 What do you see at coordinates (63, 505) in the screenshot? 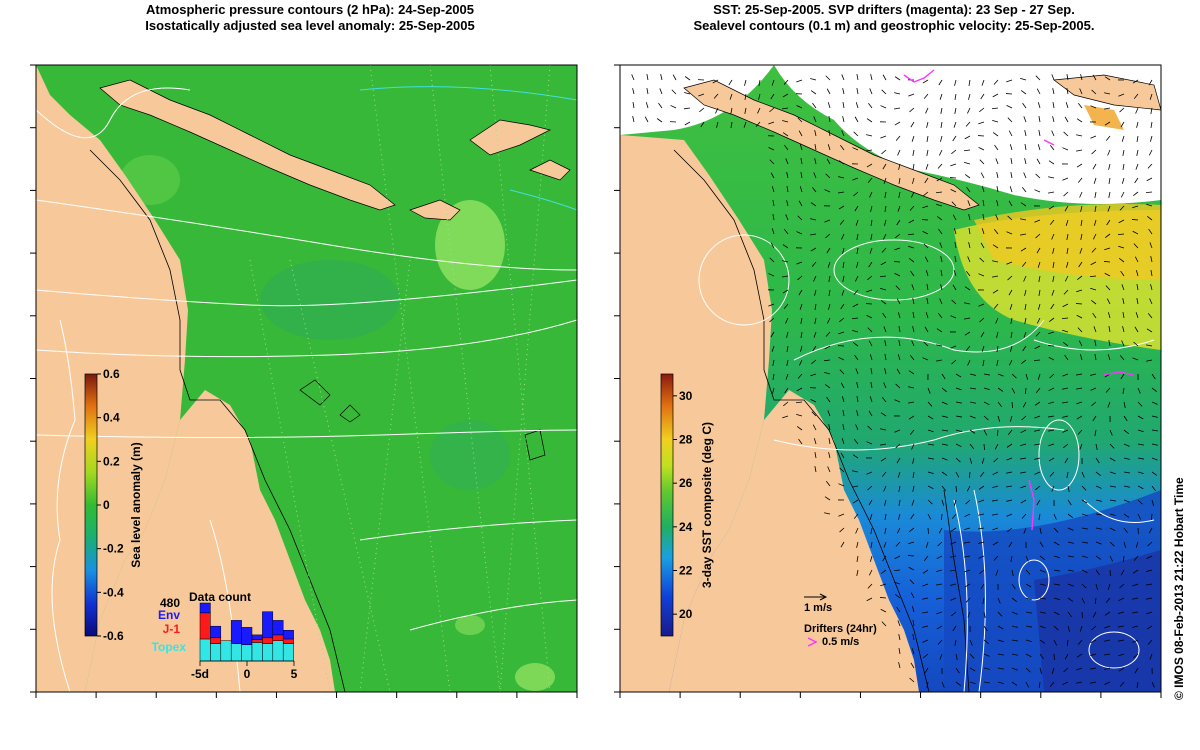
I see `pressure-contour-land` at bounding box center [63, 505].